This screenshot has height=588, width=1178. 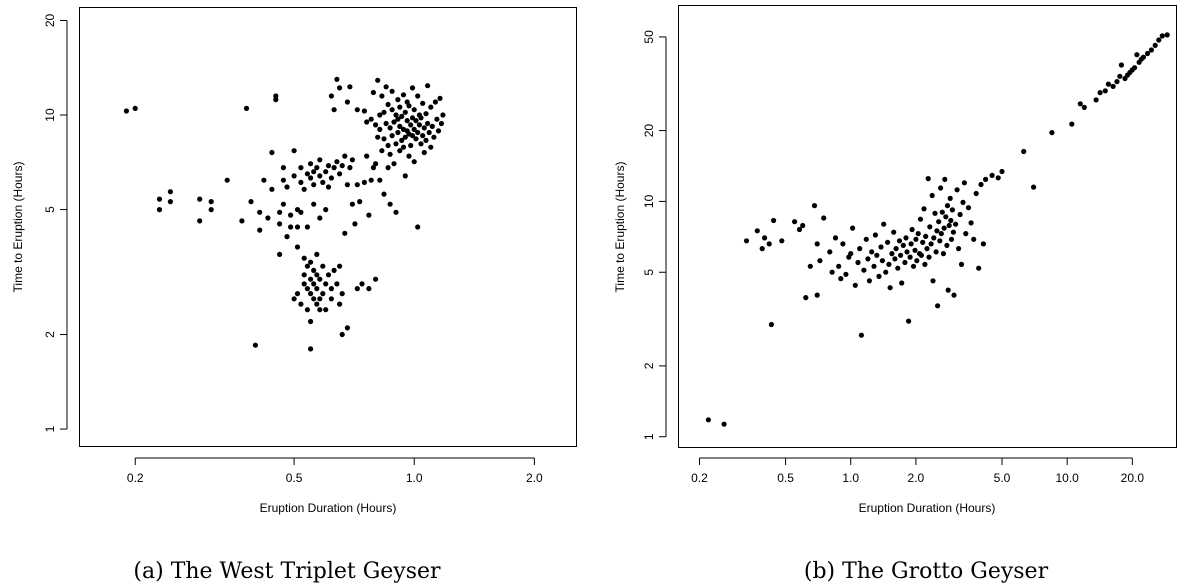 I want to click on y-axis-label: Time to Eruption (Hours), so click(x=620, y=227).